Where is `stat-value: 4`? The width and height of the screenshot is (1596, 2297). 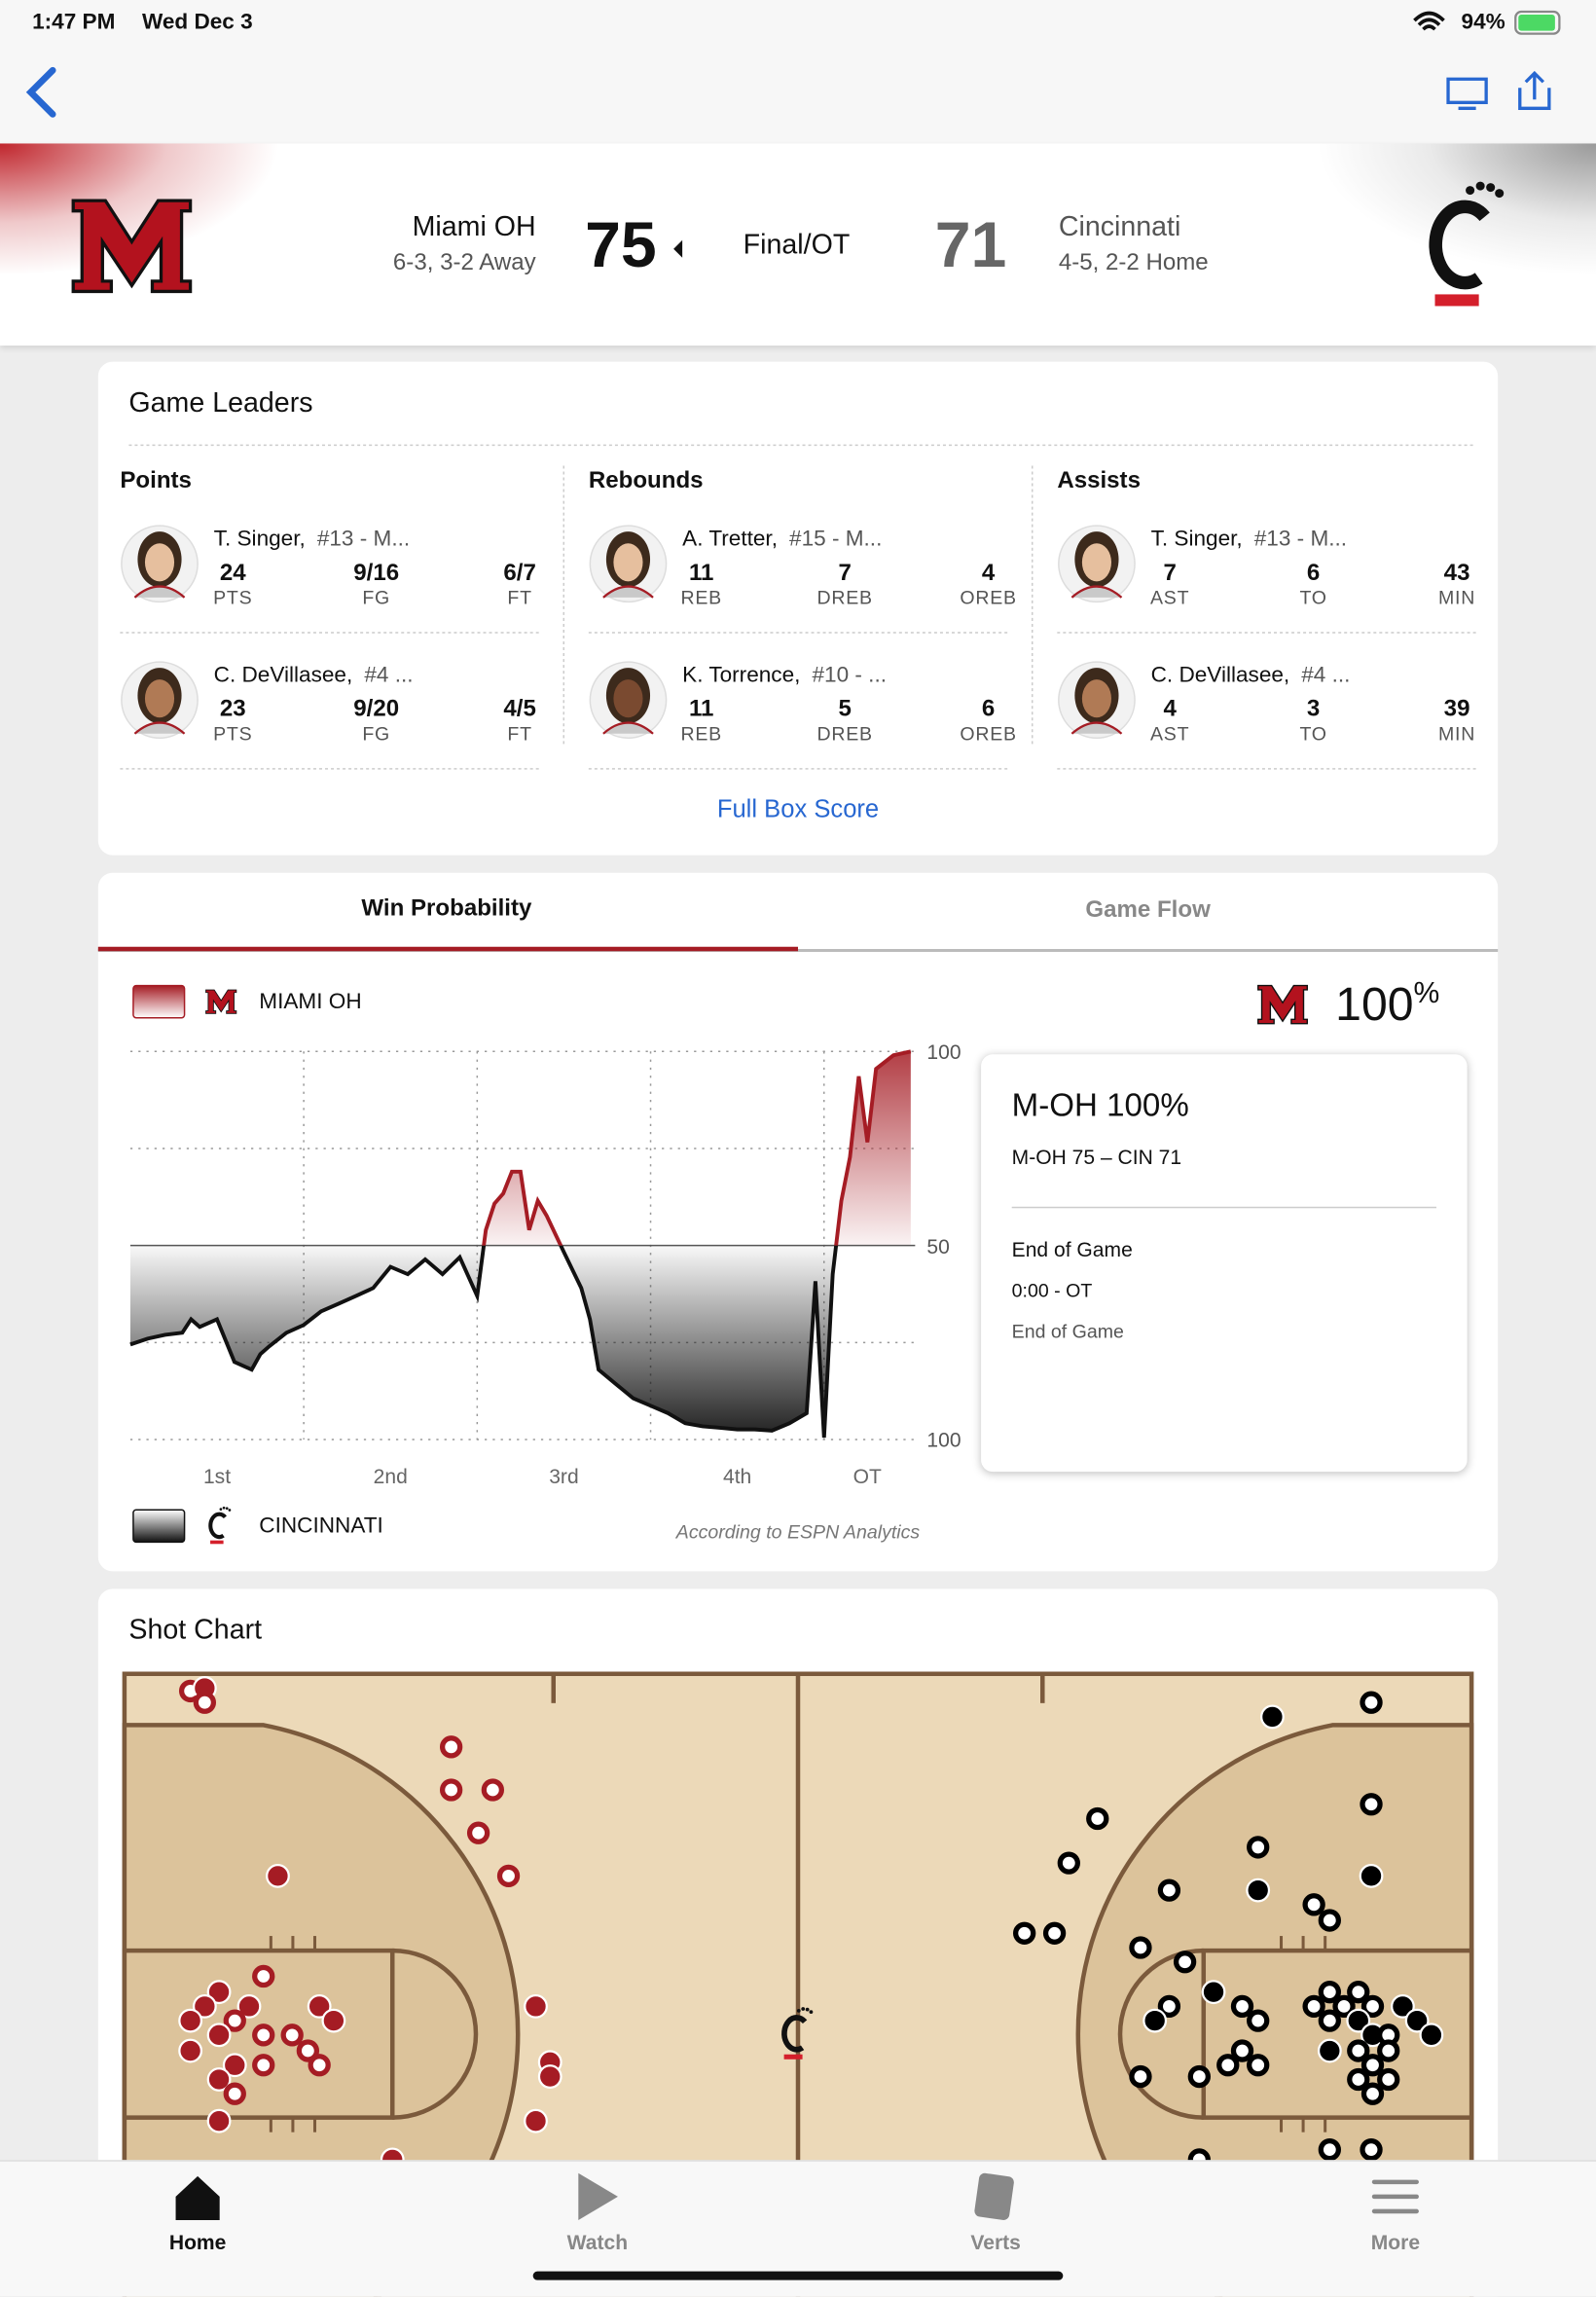
stat-value: 4 is located at coordinates (1170, 710).